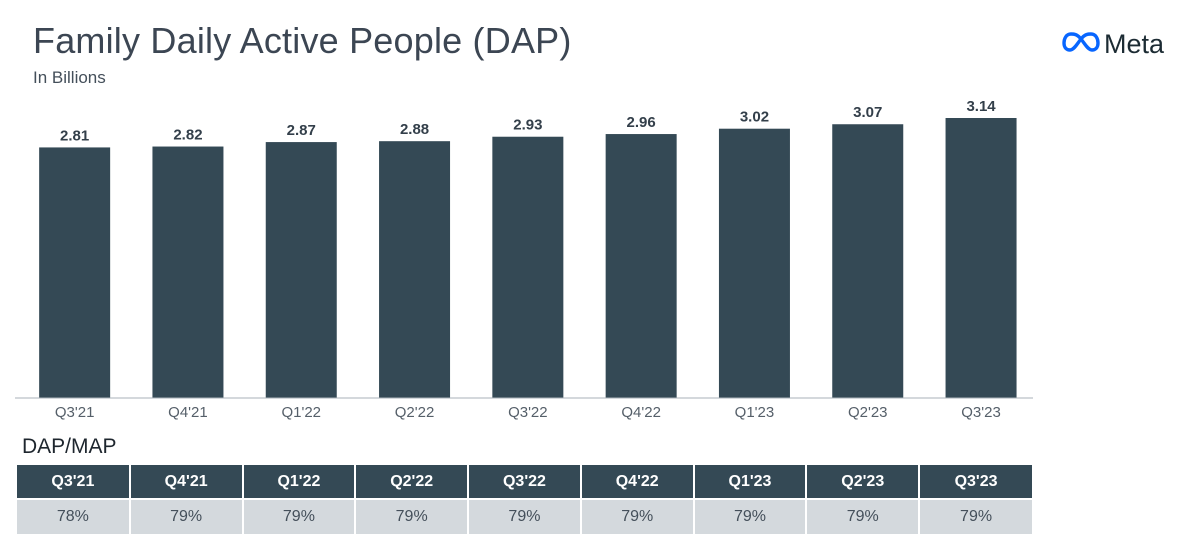 The width and height of the screenshot is (1203, 551). What do you see at coordinates (527, 125) in the screenshot?
I see `bar-value-label: 2.93` at bounding box center [527, 125].